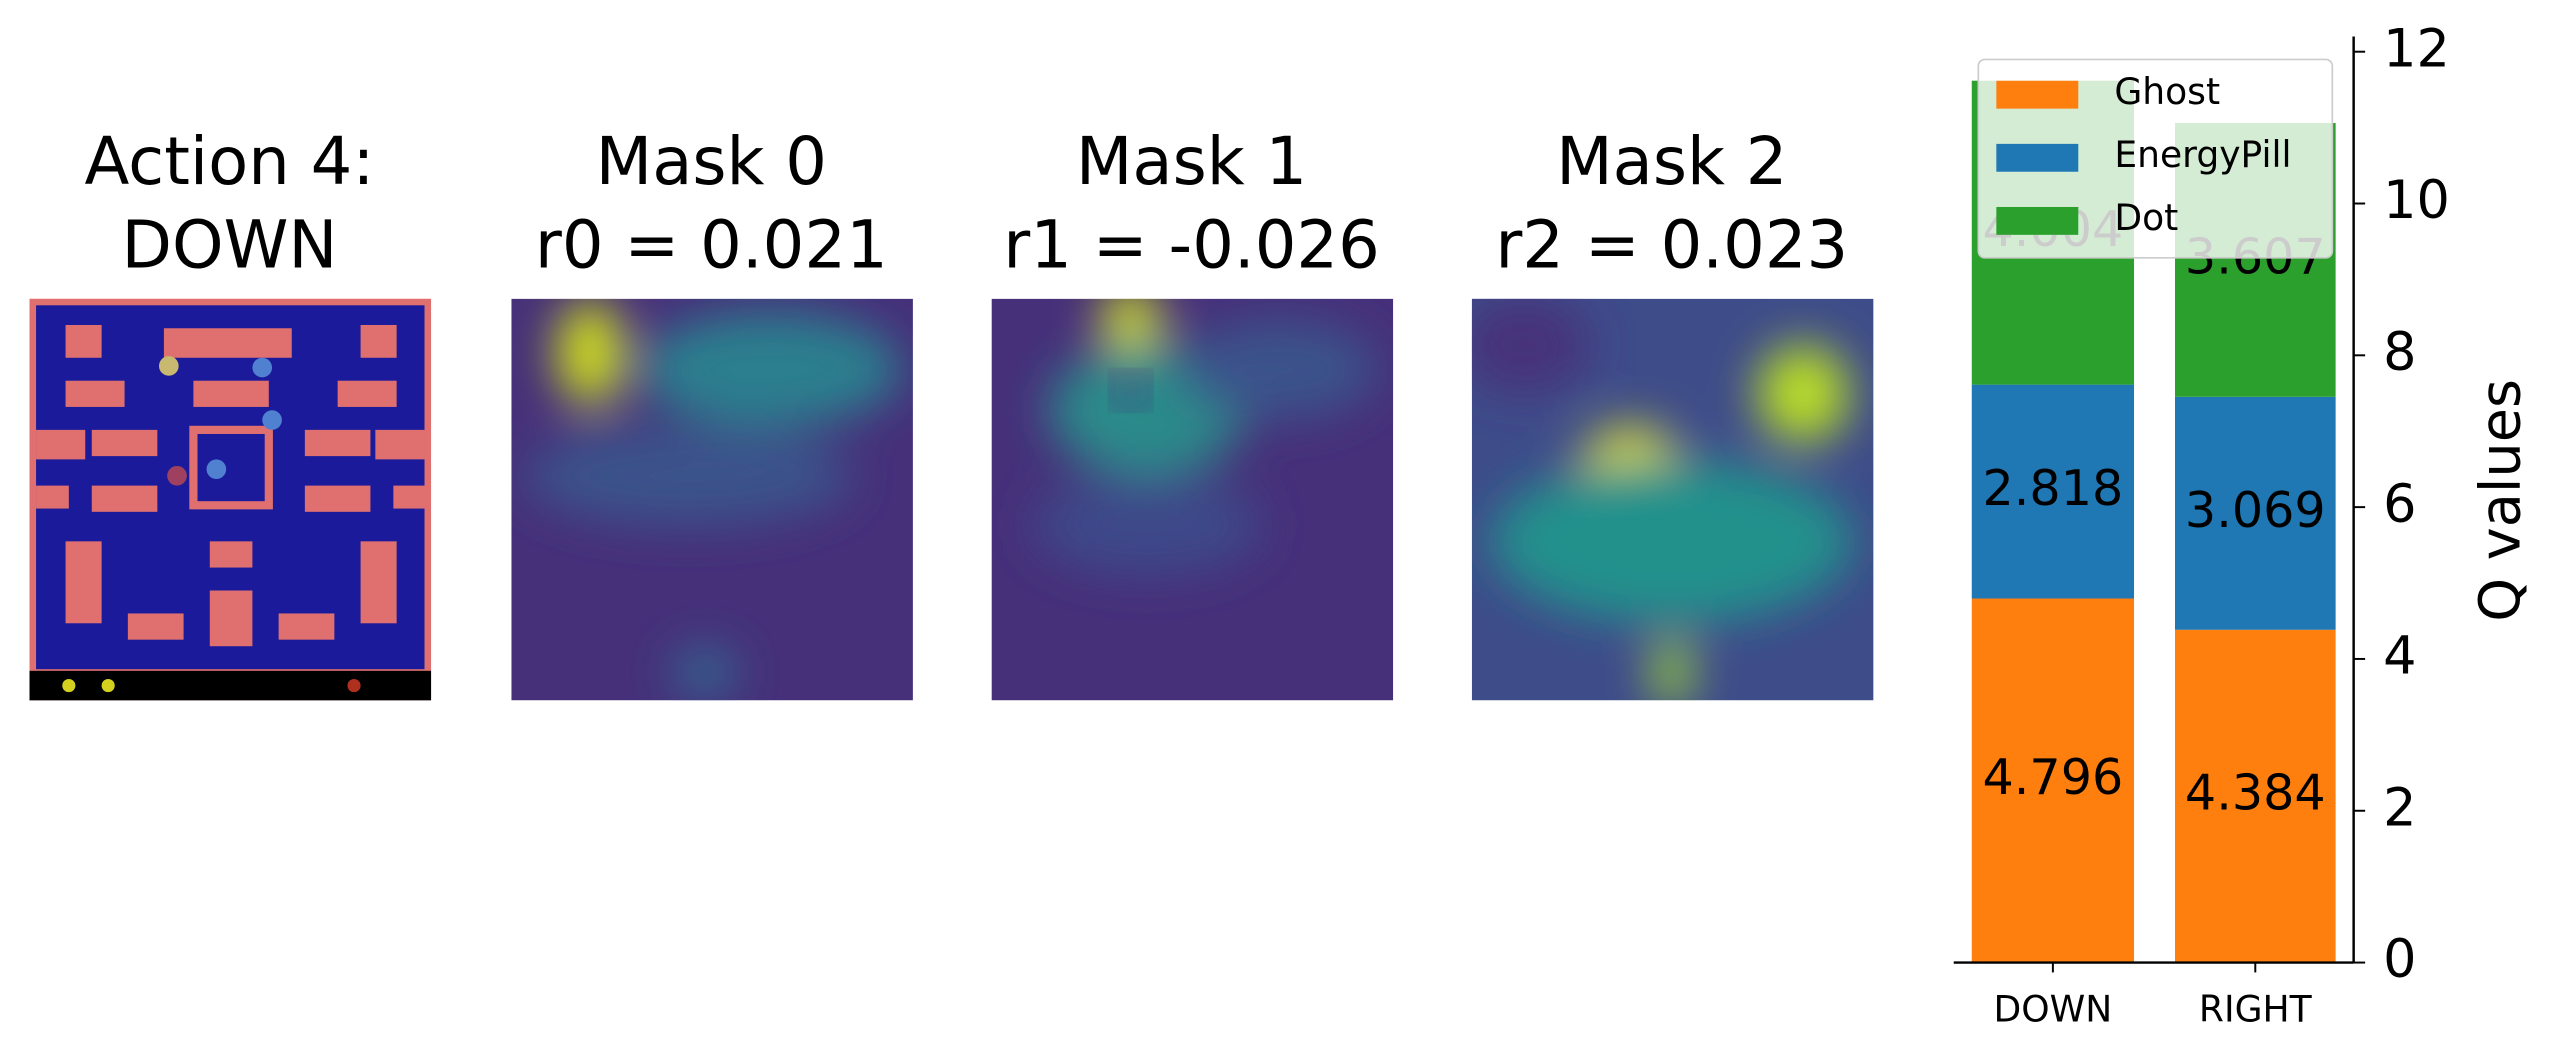  Describe the element at coordinates (711, 162) in the screenshot. I see `panel-title: Mask 0` at that location.